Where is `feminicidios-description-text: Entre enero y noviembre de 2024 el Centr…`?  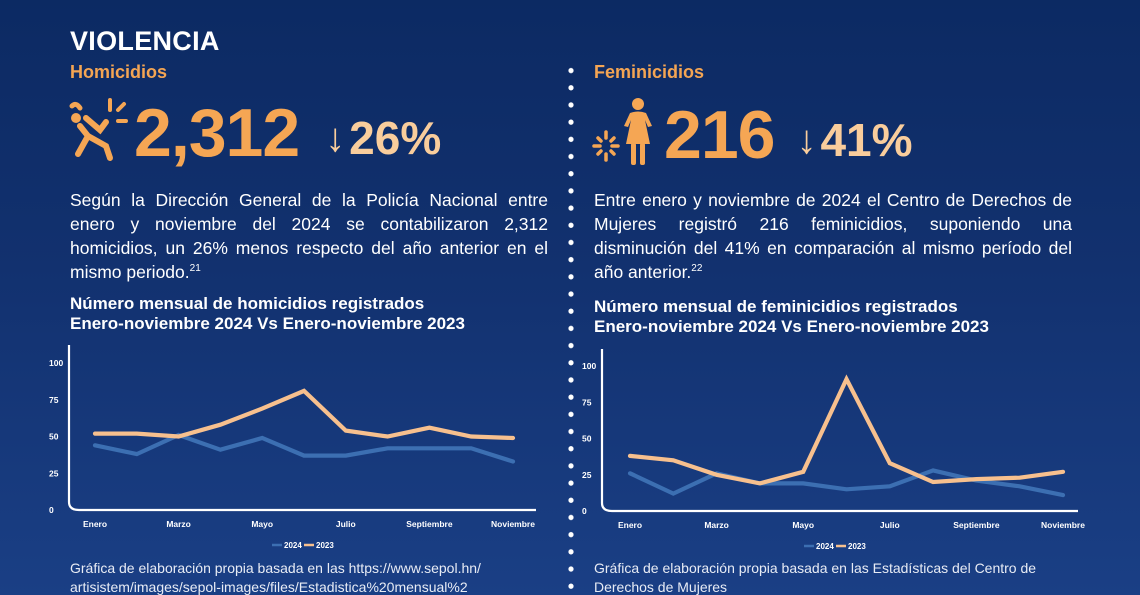 feminicidios-description-text: Entre enero y noviembre de 2024 el Centr… is located at coordinates (833, 236).